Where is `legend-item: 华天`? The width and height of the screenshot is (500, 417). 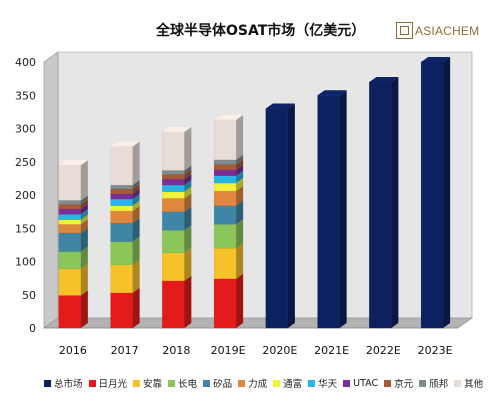
legend-item: 华天 is located at coordinates (322, 383).